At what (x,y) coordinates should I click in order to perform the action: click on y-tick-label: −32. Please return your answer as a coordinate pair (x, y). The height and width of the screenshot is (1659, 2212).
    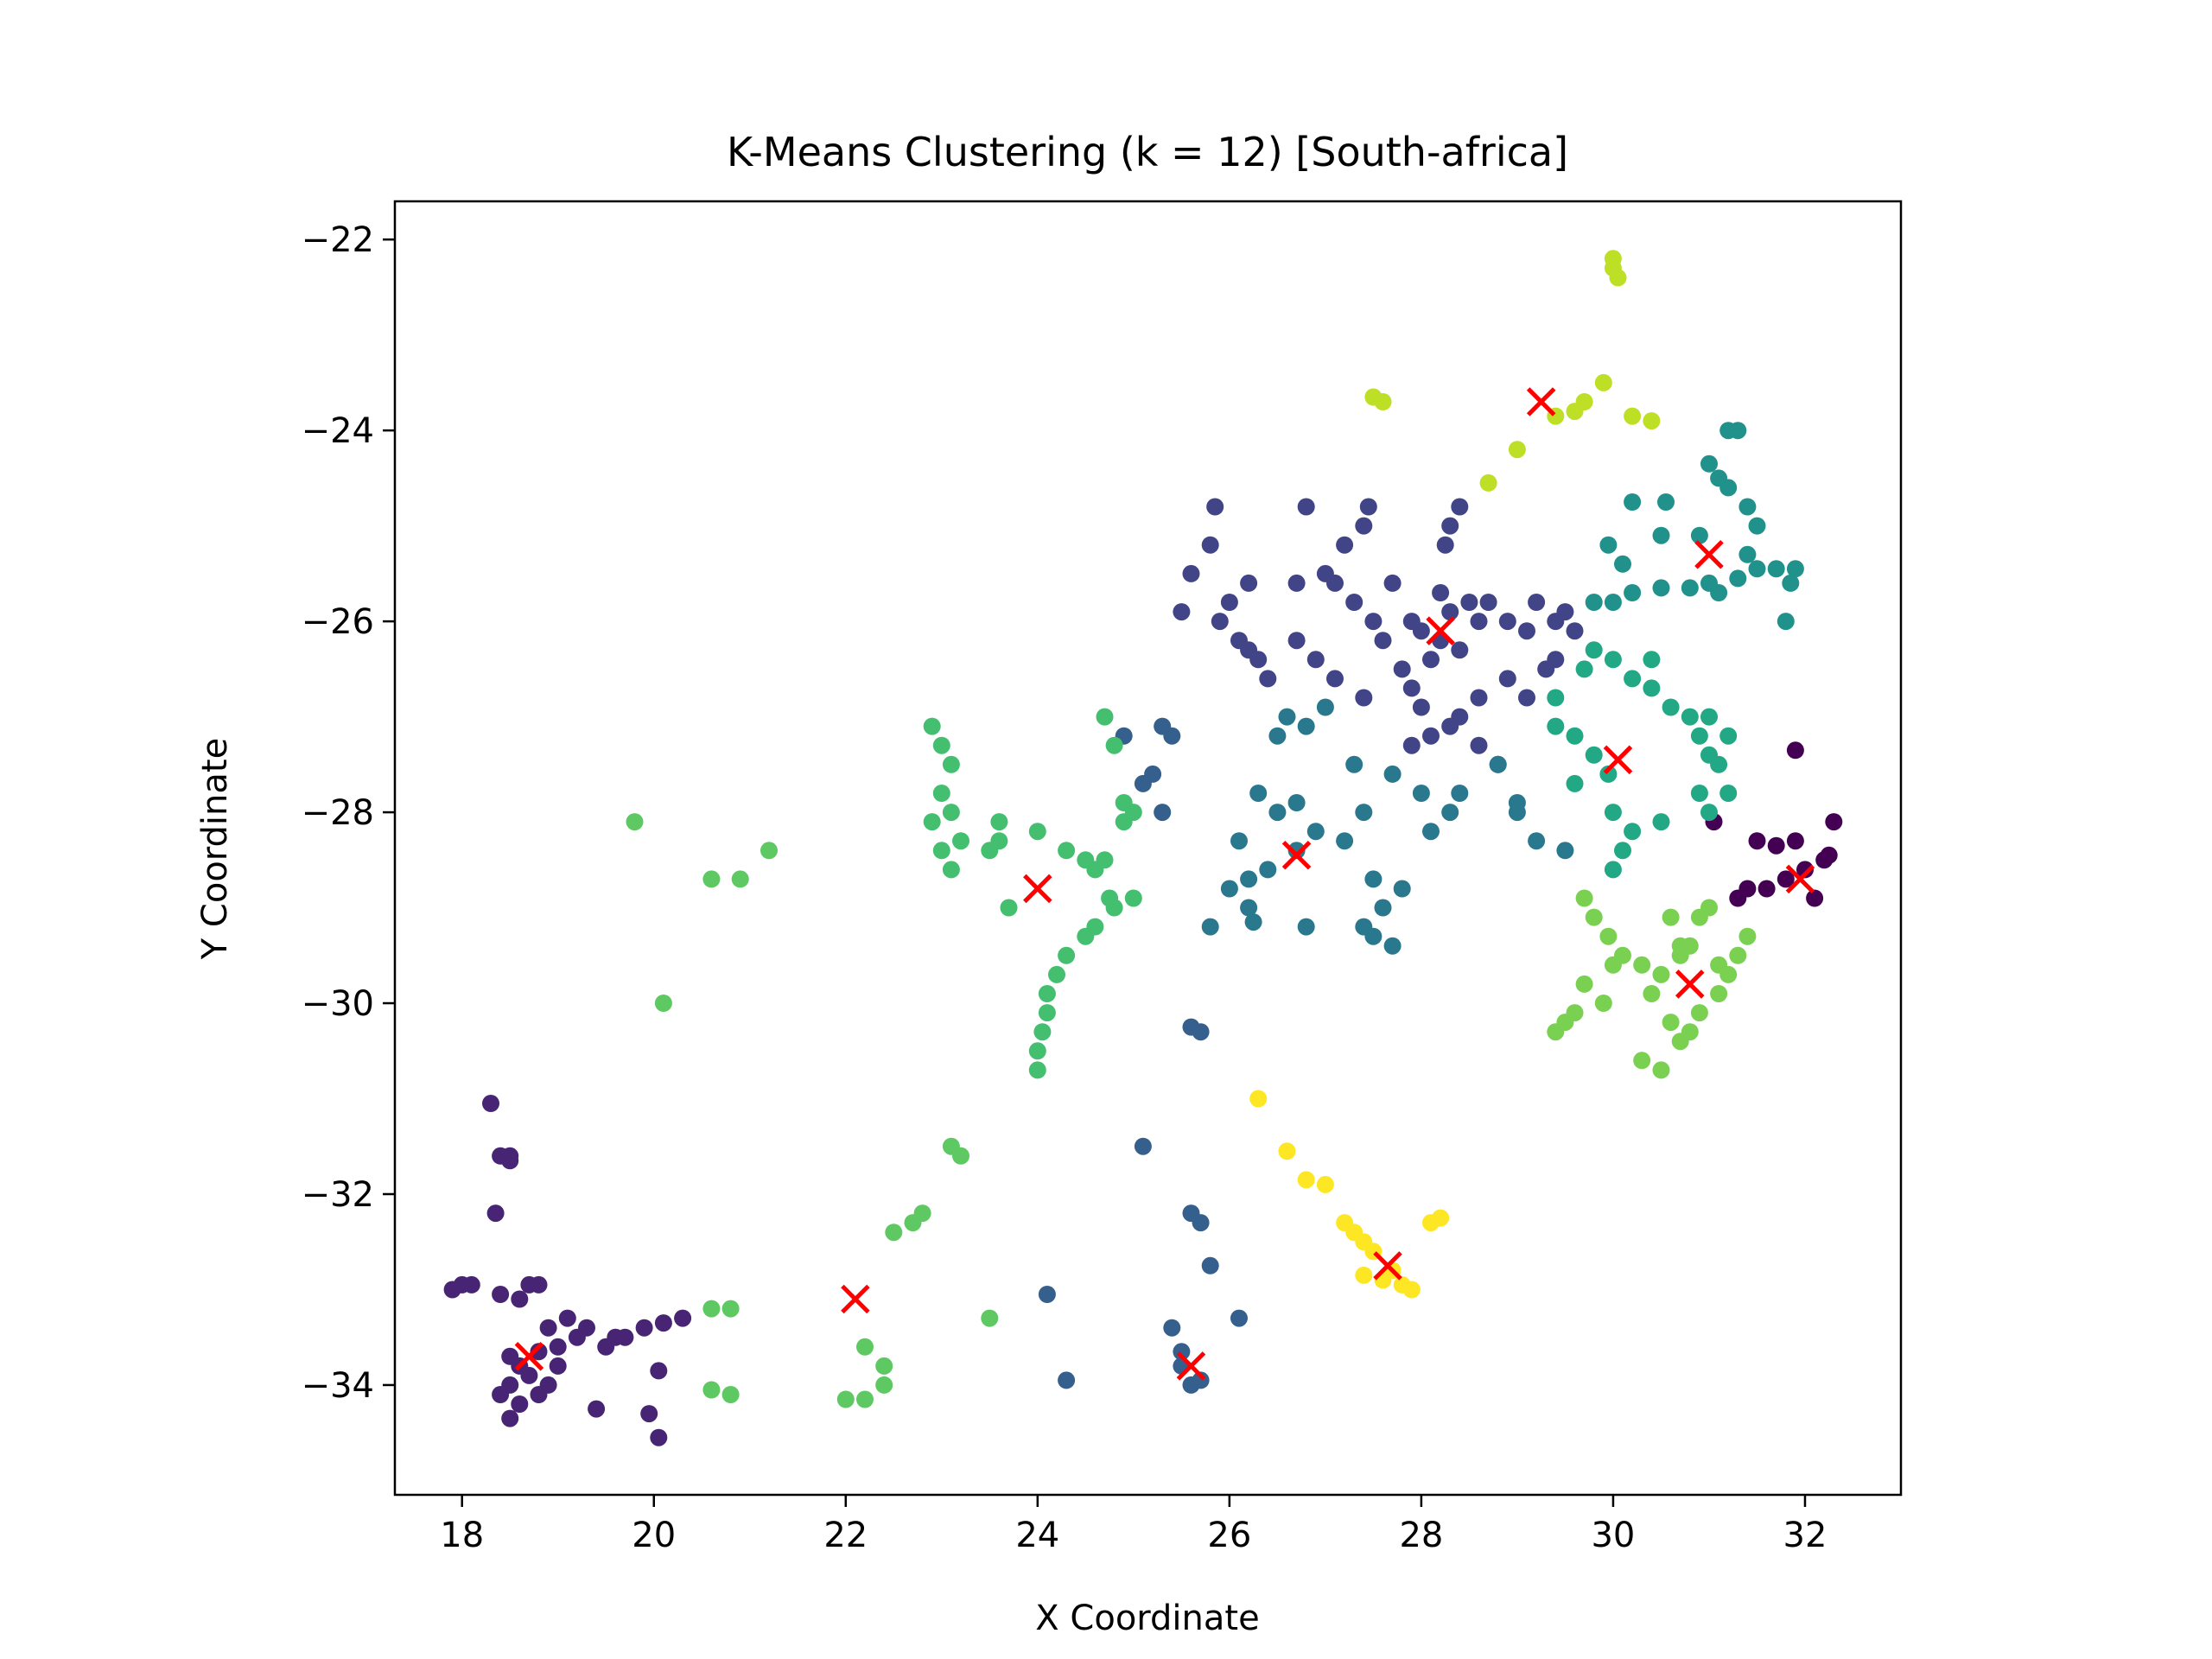
    Looking at the image, I should click on (338, 1195).